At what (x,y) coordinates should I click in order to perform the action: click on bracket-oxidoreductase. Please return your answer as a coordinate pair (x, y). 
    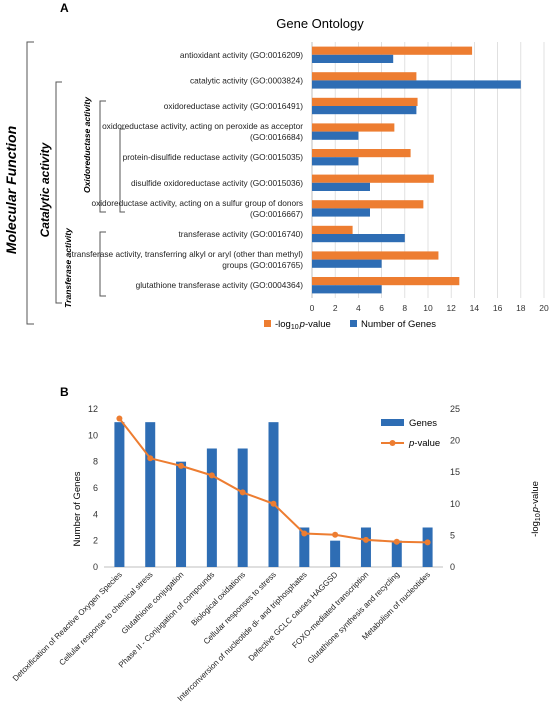
    Looking at the image, I should click on (102, 156).